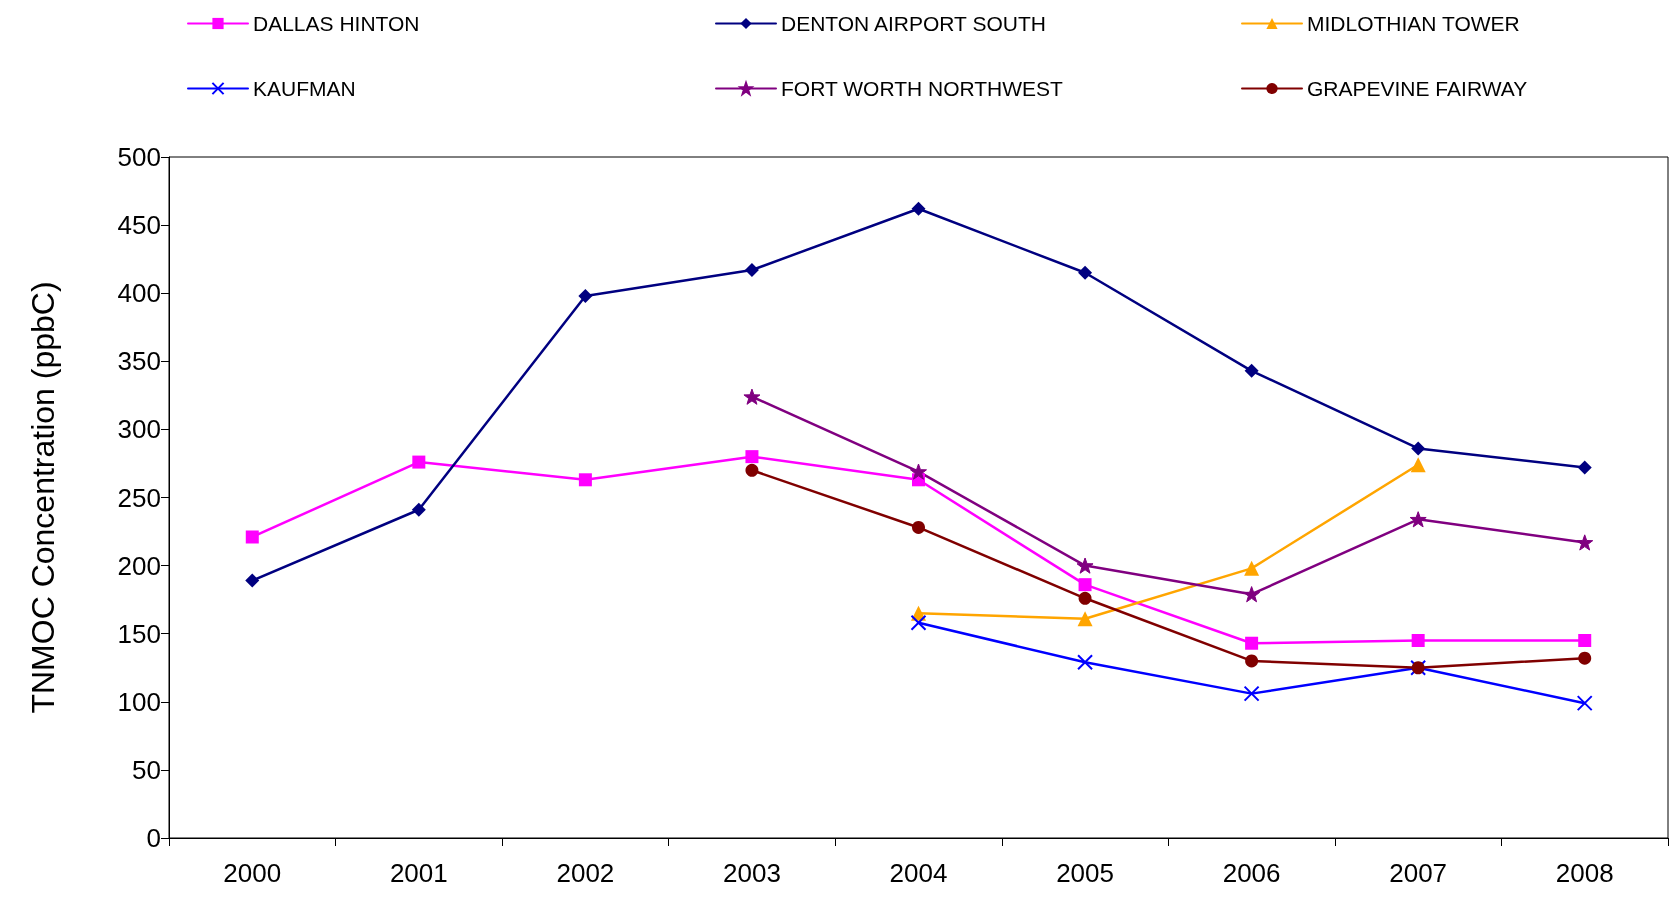 The width and height of the screenshot is (1674, 905). I want to click on x-tick-label: 2001, so click(418, 873).